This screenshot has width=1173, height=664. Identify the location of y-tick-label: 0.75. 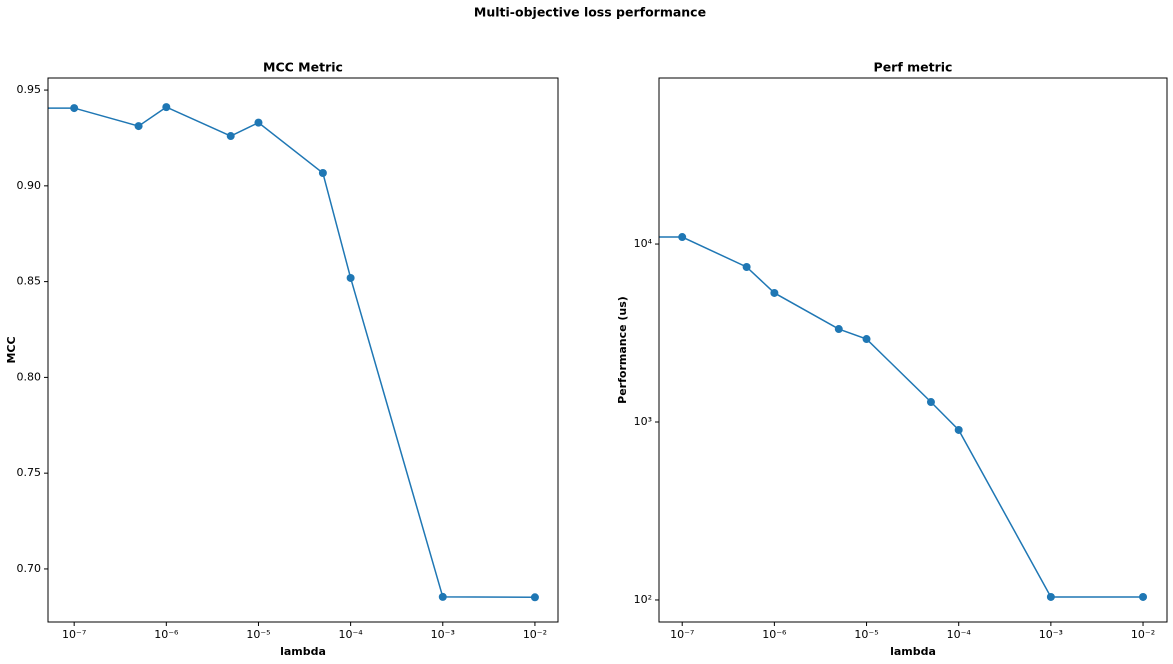
(29, 472).